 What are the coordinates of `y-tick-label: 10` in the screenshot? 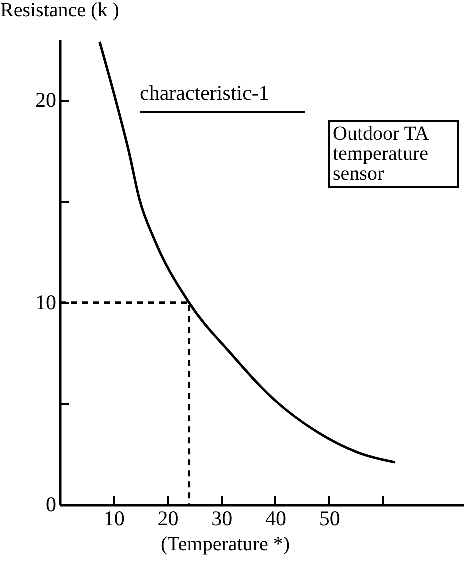 It's located at (46, 302).